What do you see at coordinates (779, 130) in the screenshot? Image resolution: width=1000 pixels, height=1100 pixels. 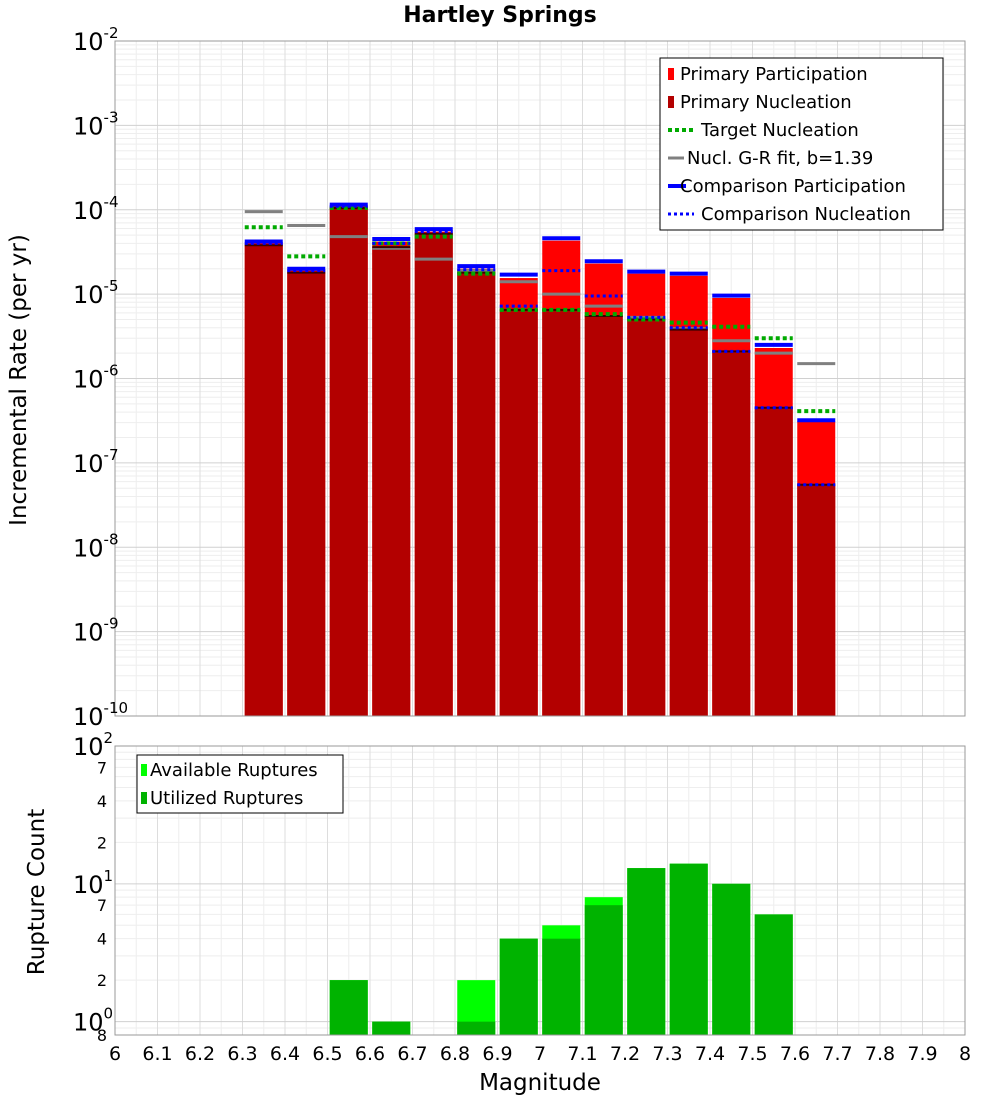 I see `legend-label: Target Nucleation` at bounding box center [779, 130].